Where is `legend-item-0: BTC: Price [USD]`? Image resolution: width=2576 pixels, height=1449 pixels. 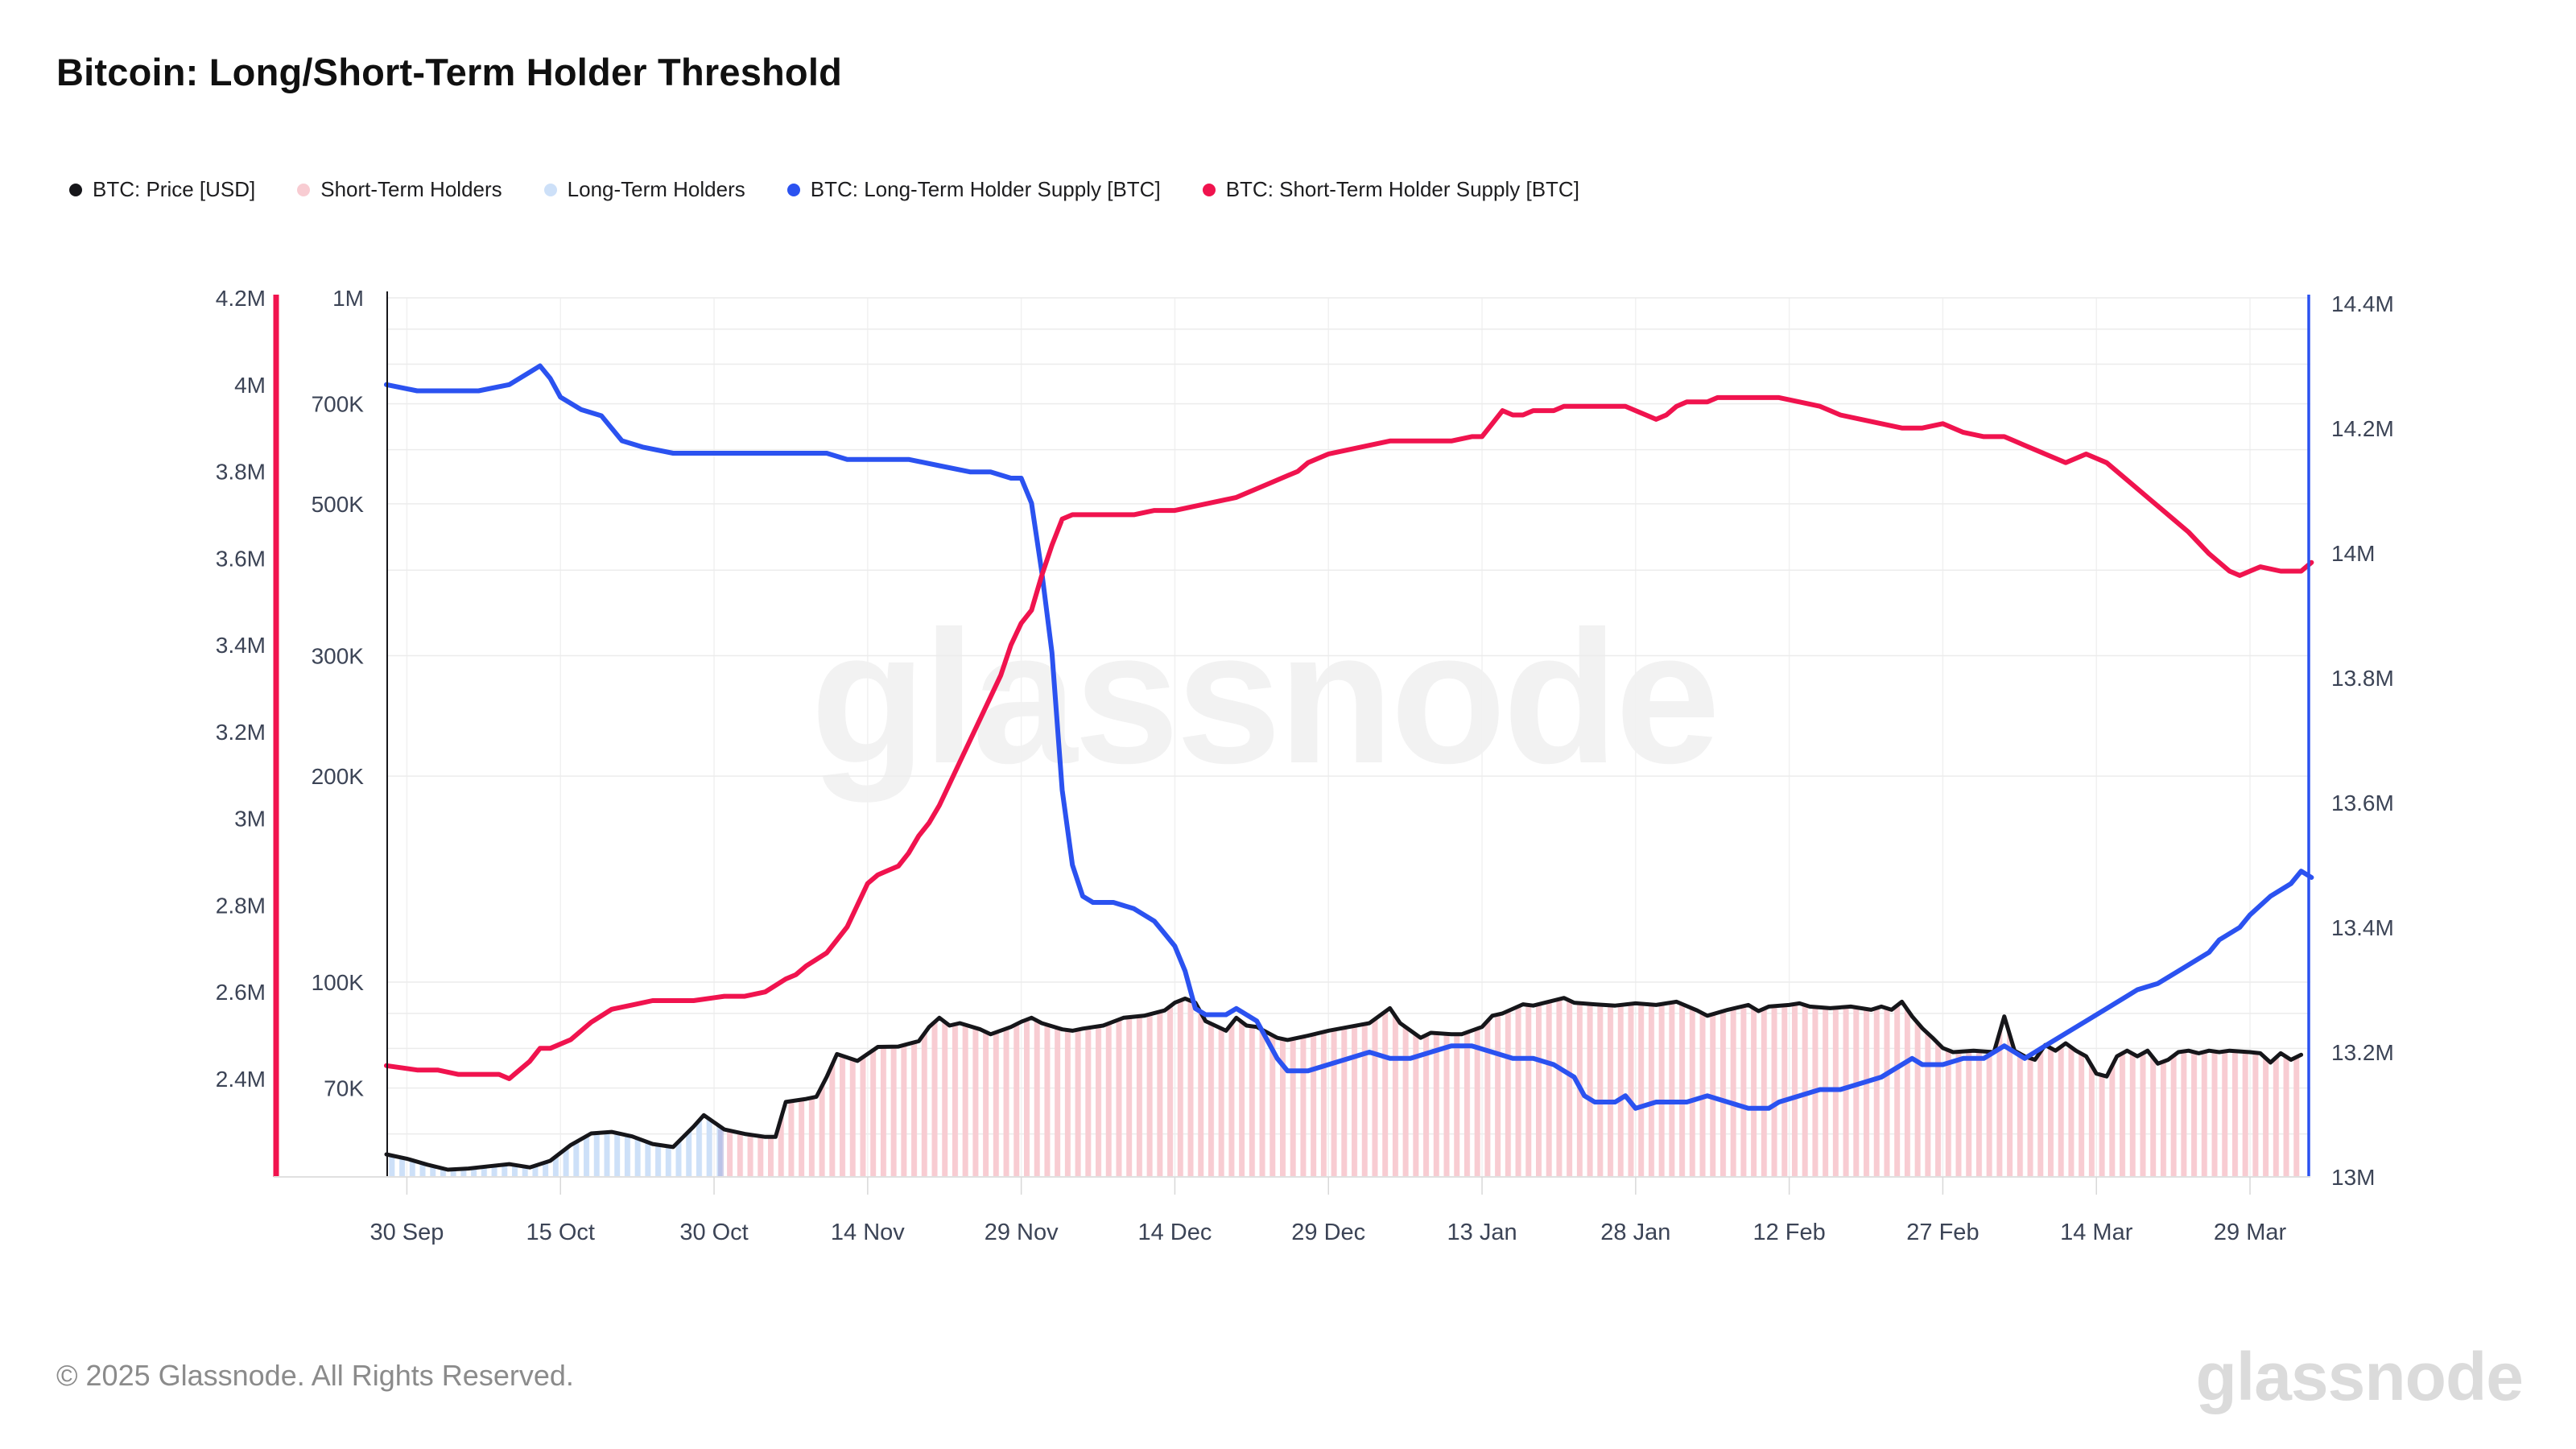 legend-item-0: BTC: Price [USD] is located at coordinates (162, 189).